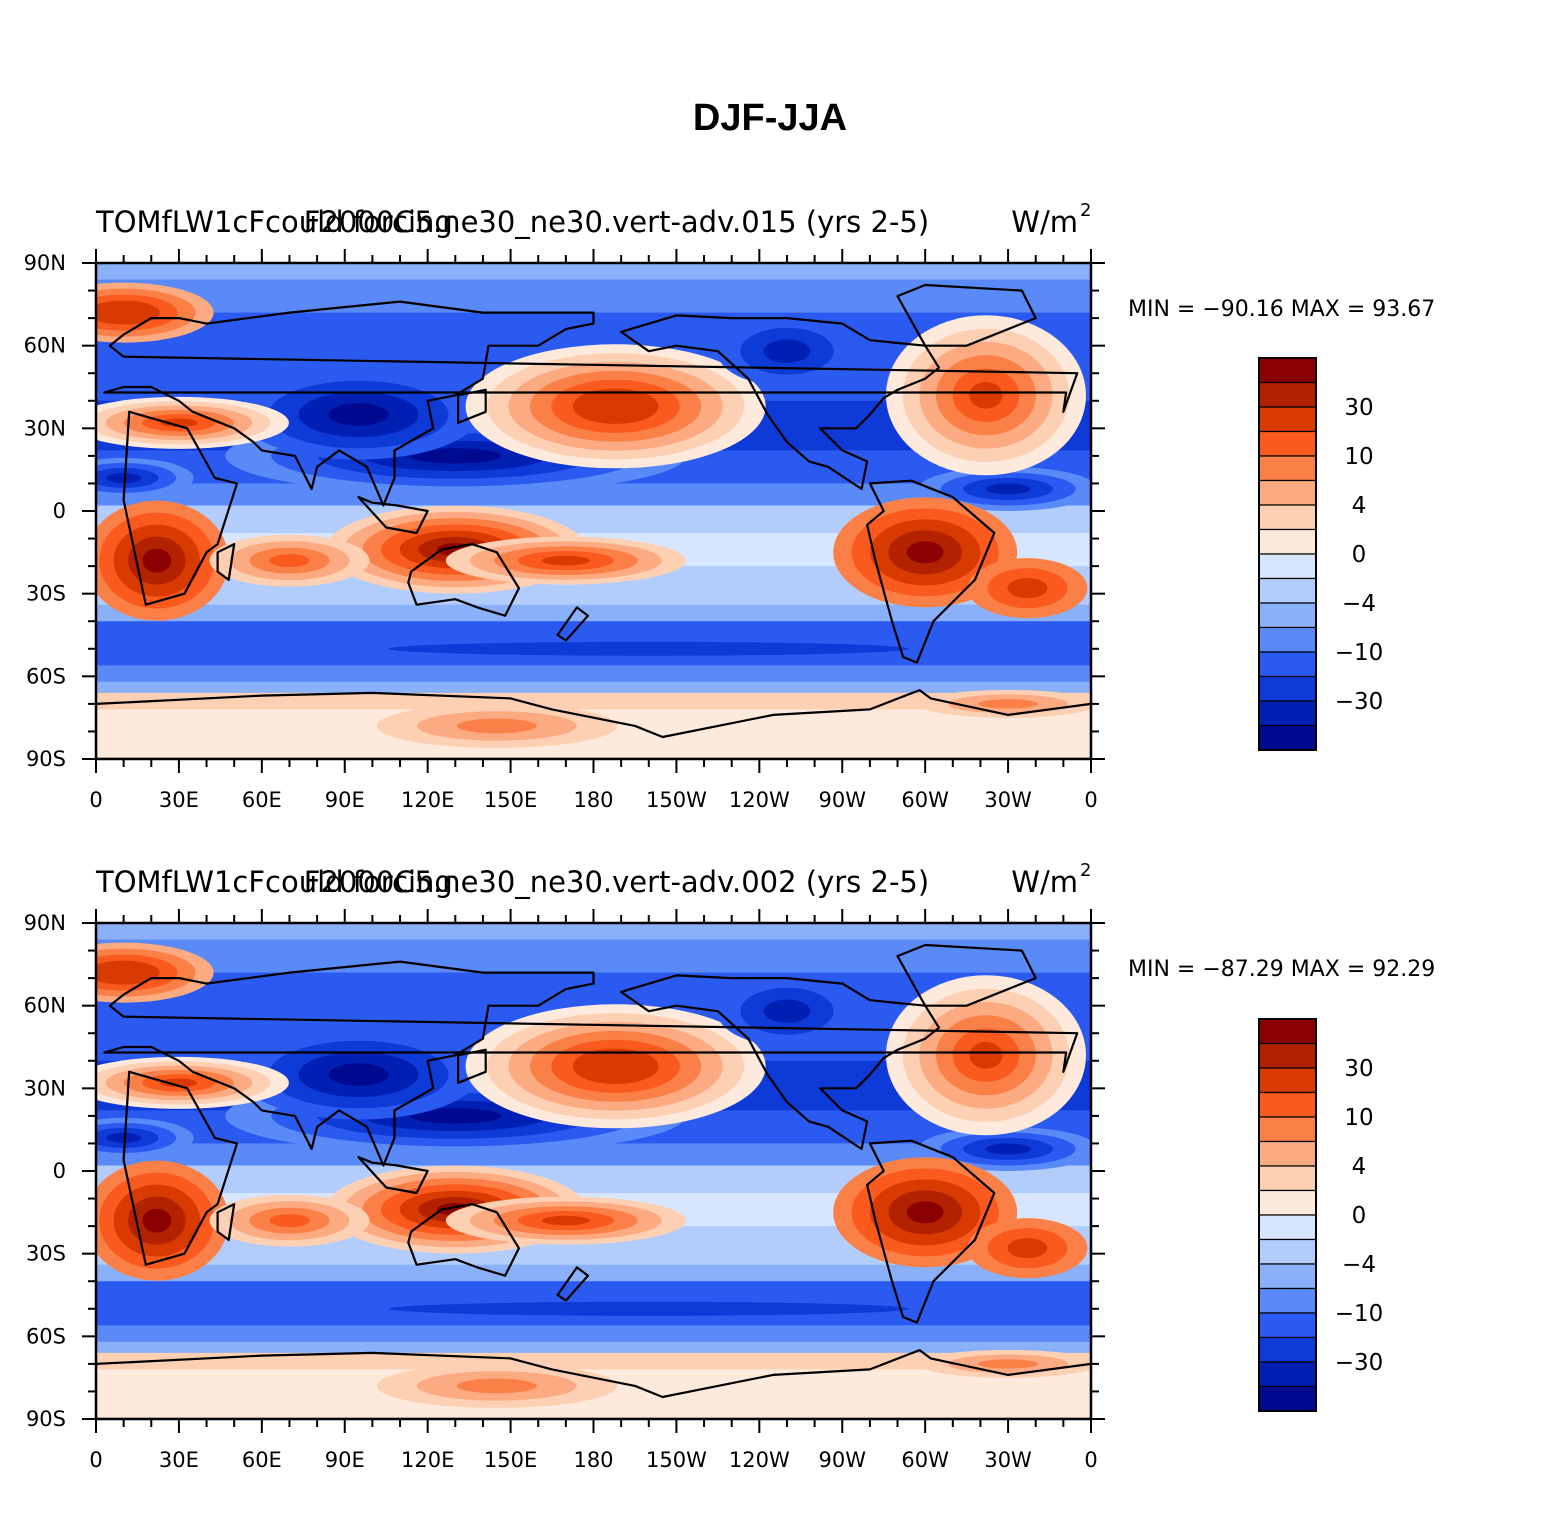 This screenshot has height=1538, width=1541. What do you see at coordinates (463, 580) in the screenshot?
I see `coast-australia` at bounding box center [463, 580].